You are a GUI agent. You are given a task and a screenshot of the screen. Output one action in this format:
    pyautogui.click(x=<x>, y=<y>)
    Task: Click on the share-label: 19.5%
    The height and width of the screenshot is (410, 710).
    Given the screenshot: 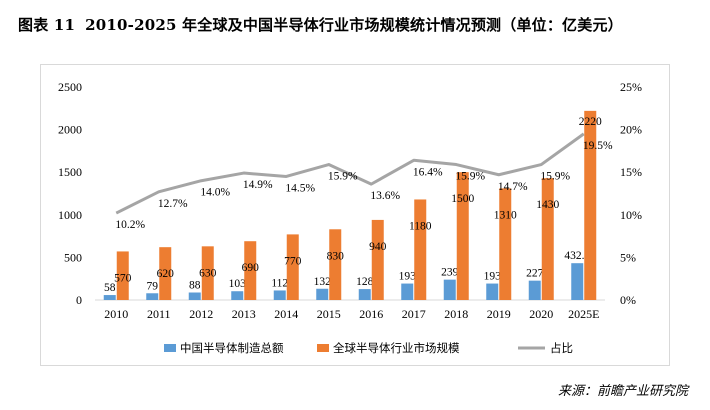 What is the action you would take?
    pyautogui.click(x=598, y=146)
    